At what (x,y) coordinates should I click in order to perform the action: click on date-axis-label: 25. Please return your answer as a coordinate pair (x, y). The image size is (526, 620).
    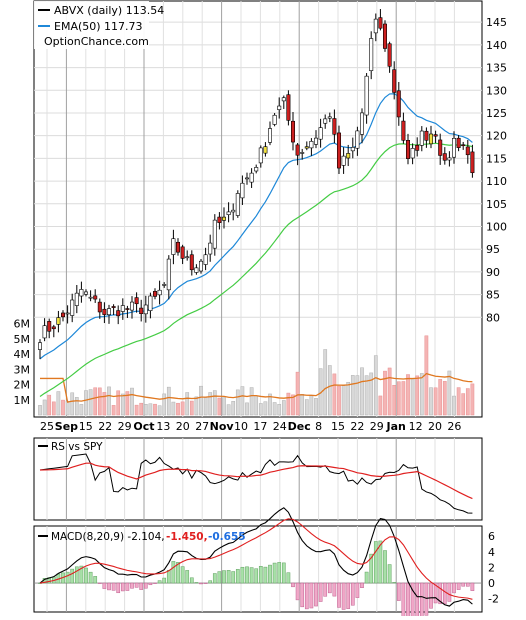
    Looking at the image, I should click on (47, 426).